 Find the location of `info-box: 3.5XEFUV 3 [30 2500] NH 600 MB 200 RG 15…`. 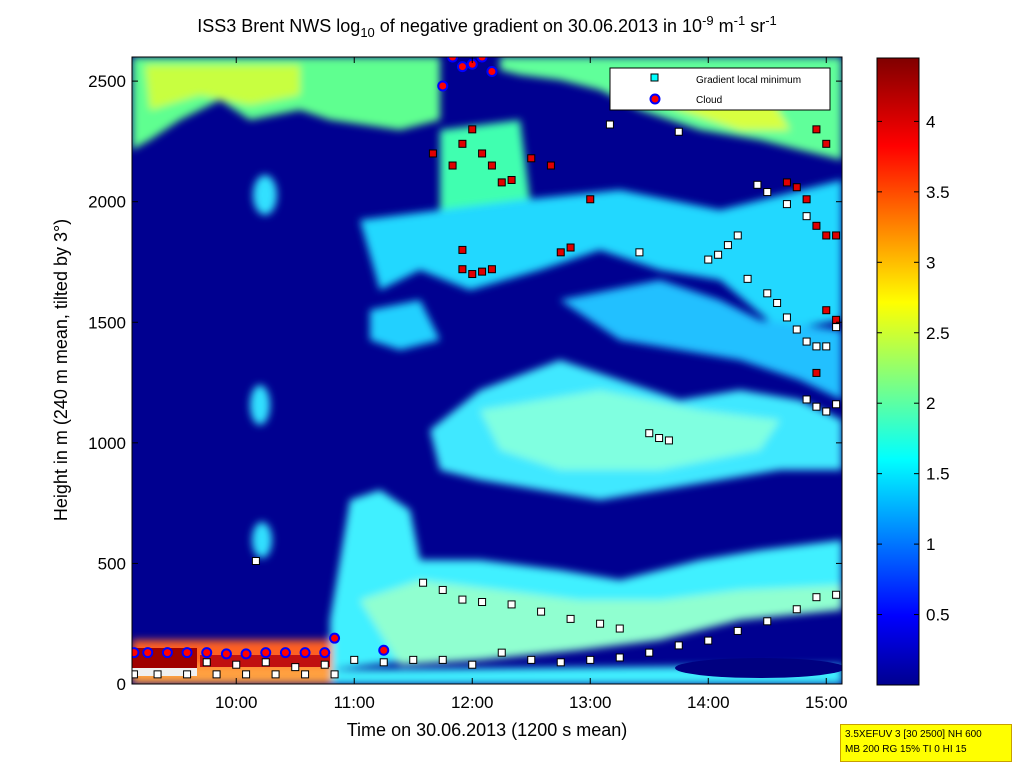

info-box: 3.5XEFUV 3 [30 2500] NH 600 MB 200 RG 15… is located at coordinates (926, 743).